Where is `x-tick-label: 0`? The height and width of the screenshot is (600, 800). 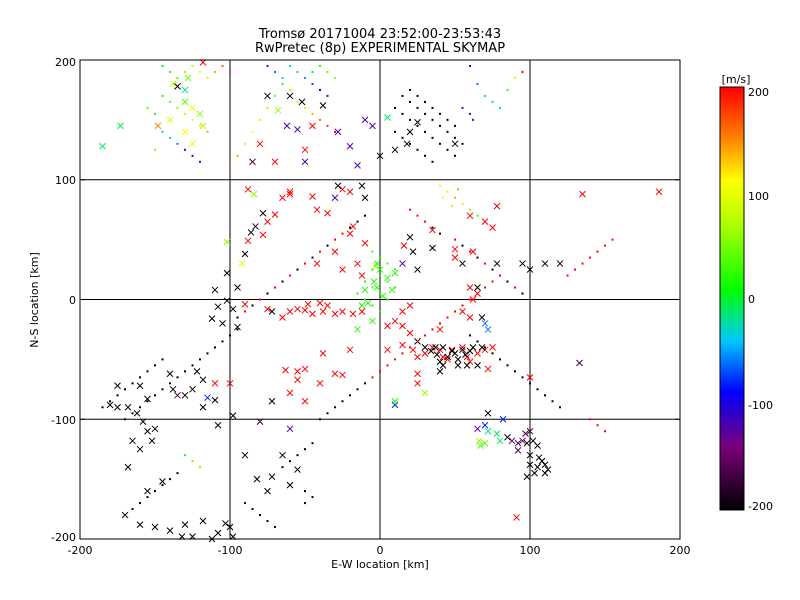 x-tick-label: 0 is located at coordinates (380, 550).